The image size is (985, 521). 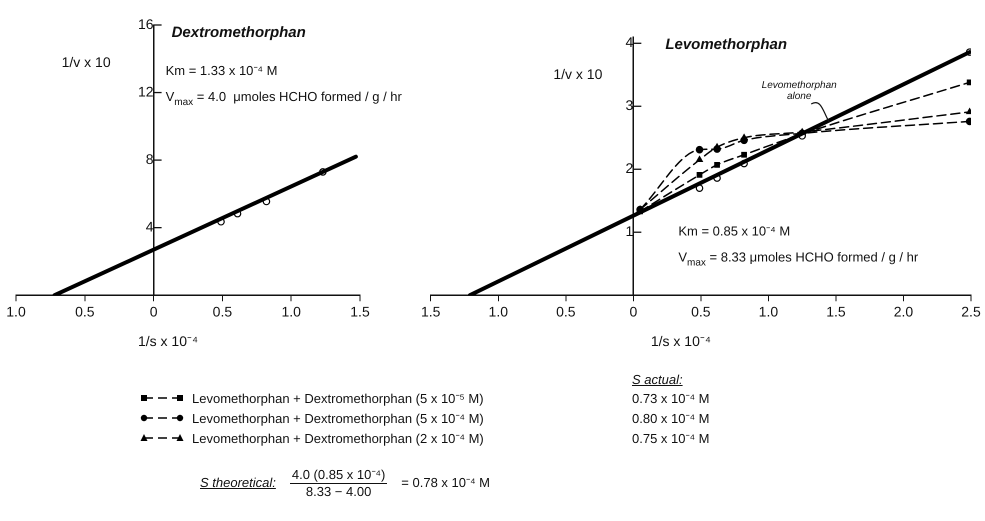 I want to click on y-tick-label: 16, so click(x=146, y=24).